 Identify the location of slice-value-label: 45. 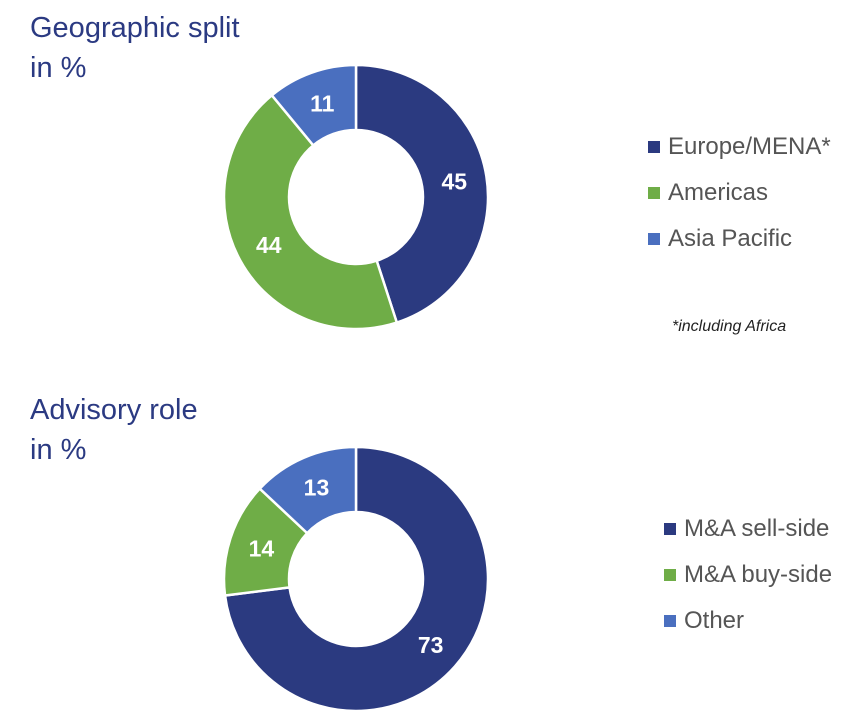
(454, 181).